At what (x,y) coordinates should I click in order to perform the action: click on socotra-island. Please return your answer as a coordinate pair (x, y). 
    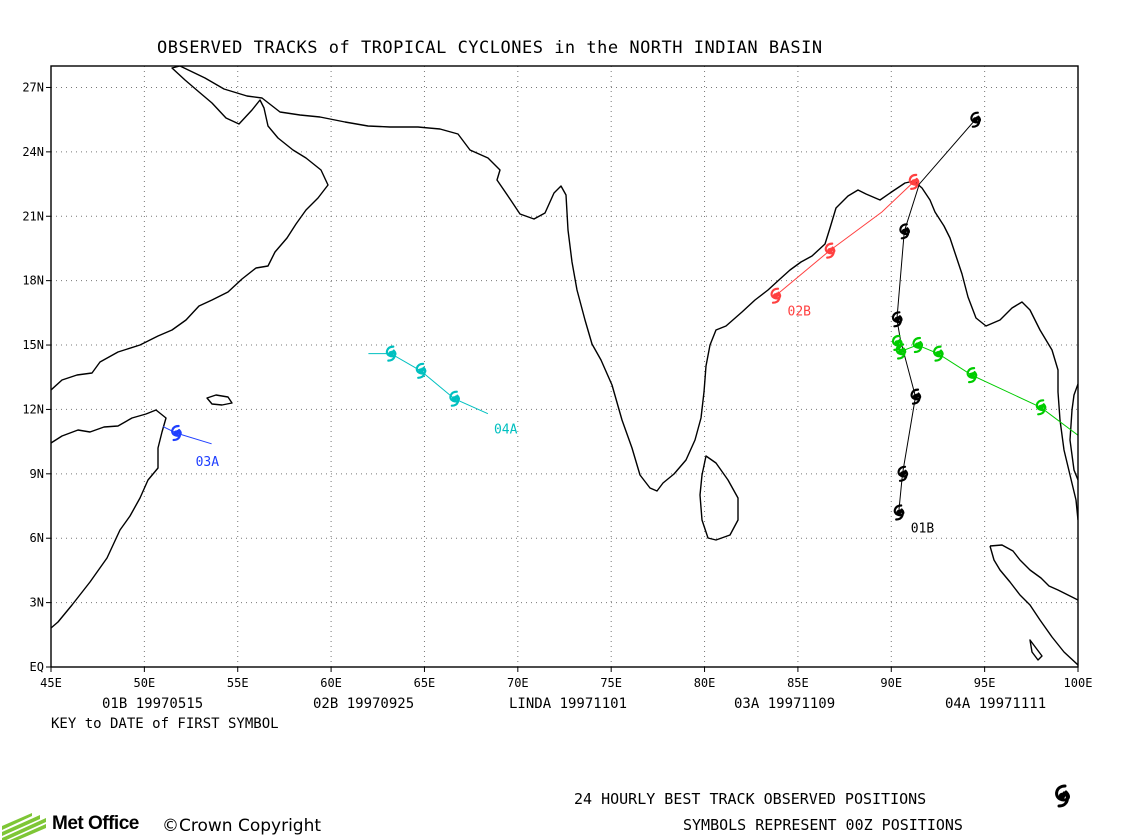
    Looking at the image, I should click on (219, 400).